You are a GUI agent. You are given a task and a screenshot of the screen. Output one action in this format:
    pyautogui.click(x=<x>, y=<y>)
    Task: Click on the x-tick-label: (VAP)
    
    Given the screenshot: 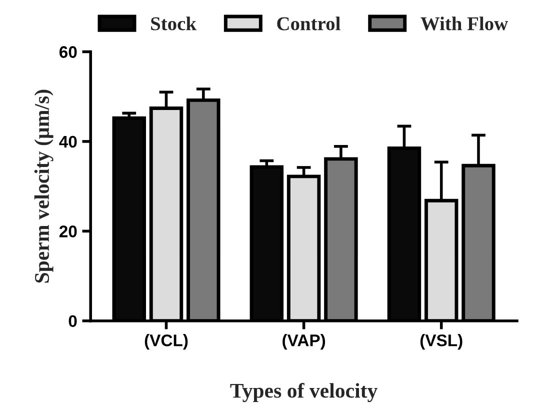 What is the action you would take?
    pyautogui.click(x=304, y=342)
    